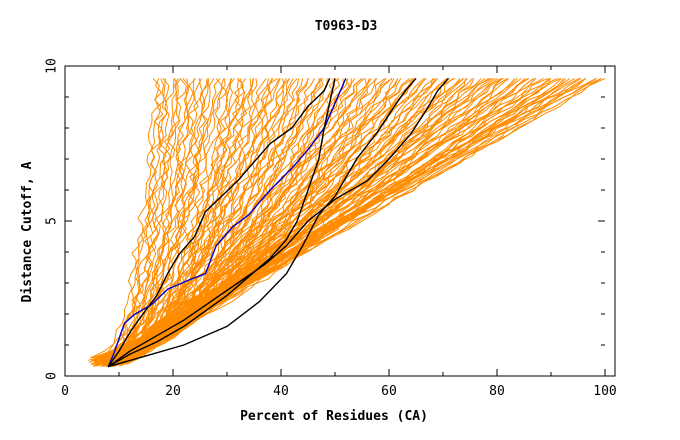  I want to click on x-tick-label: 80, so click(497, 391).